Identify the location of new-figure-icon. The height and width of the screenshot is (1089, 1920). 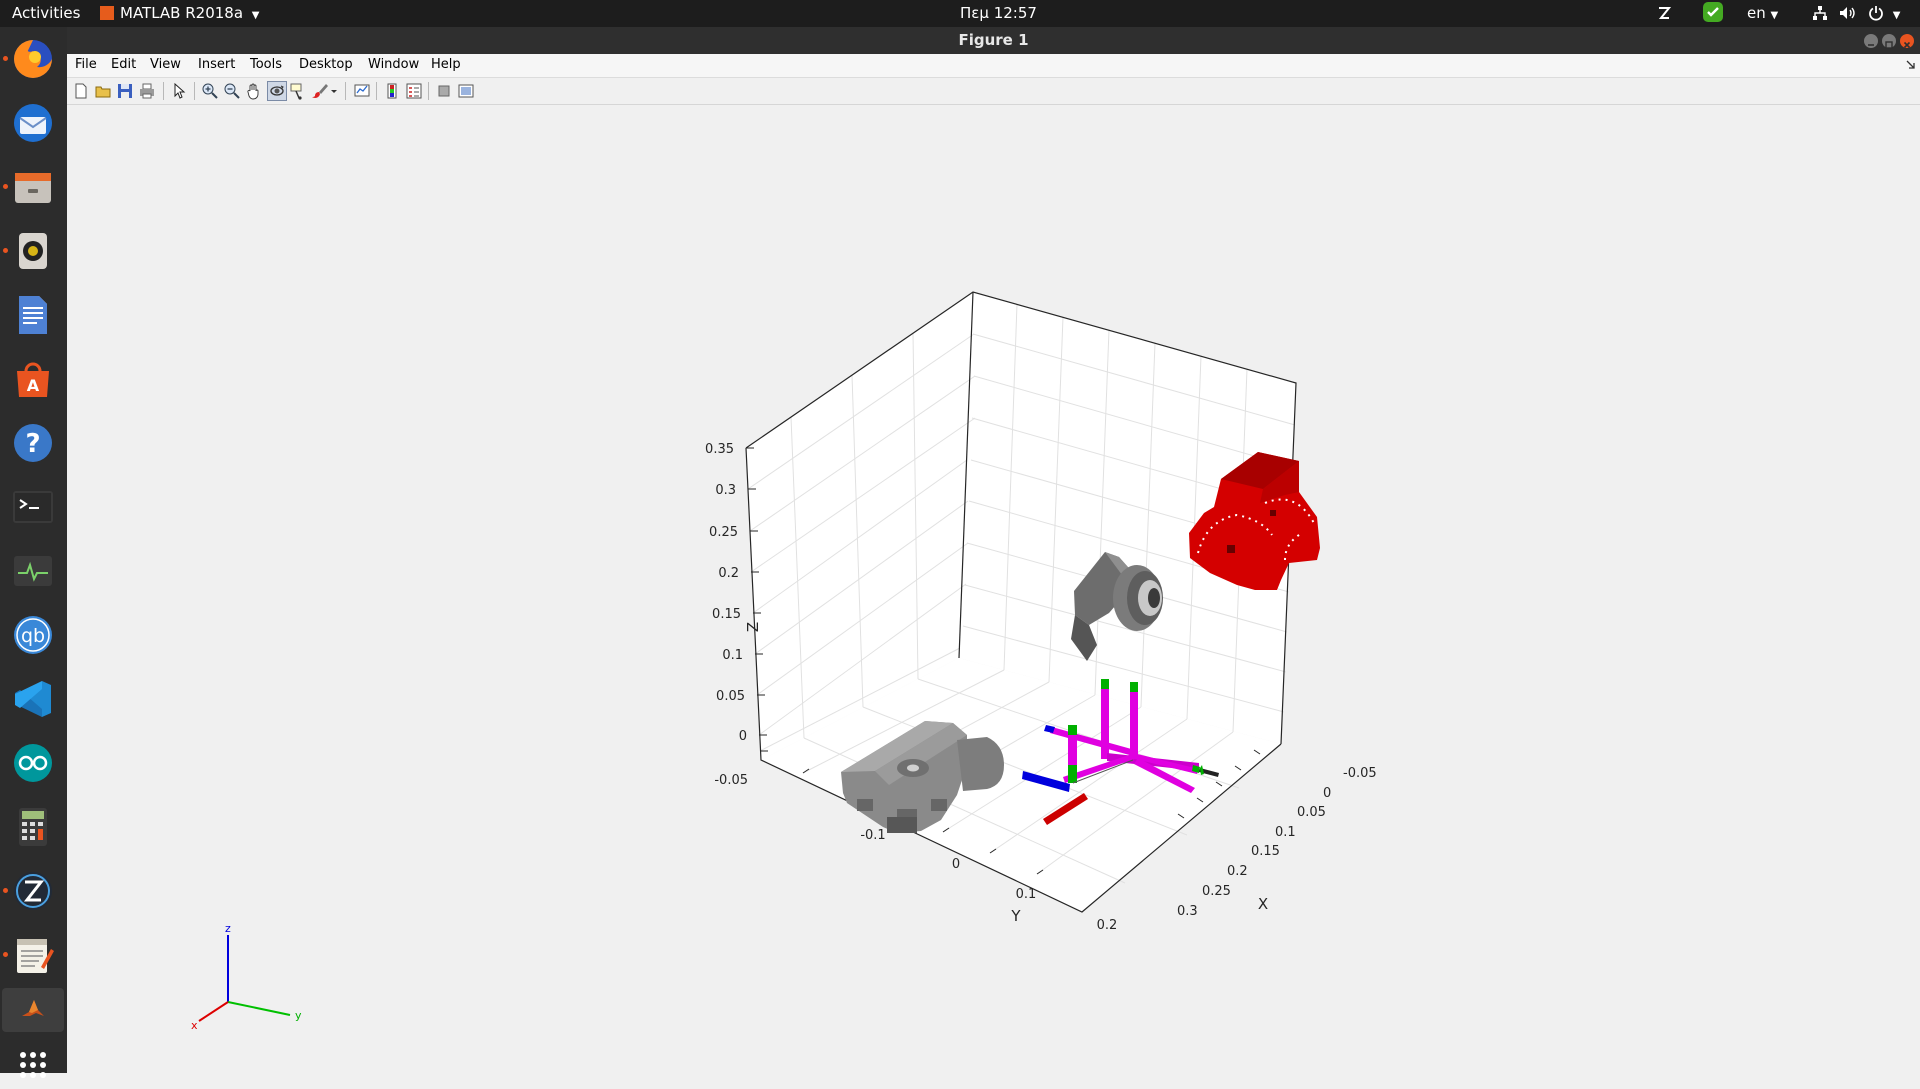
(81, 91).